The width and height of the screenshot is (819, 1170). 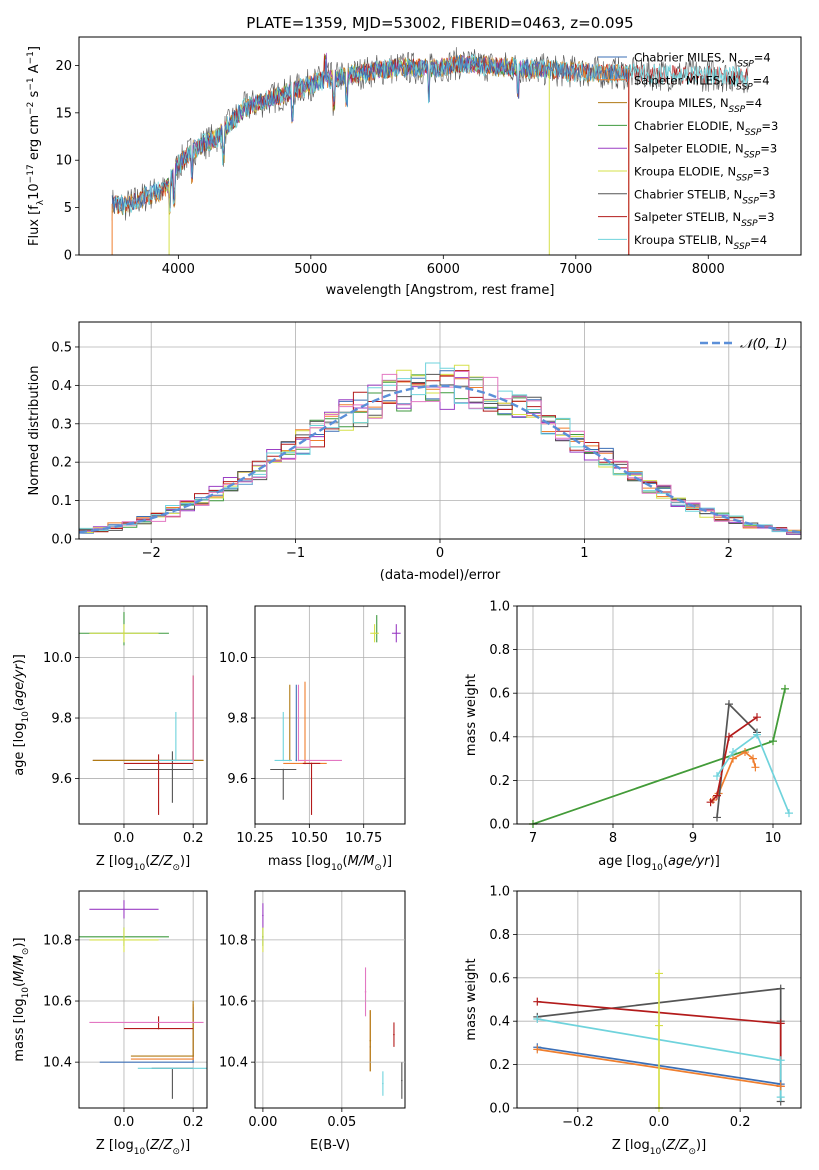 What do you see at coordinates (684, 240) in the screenshot?
I see `label-part: Kroupa STELIB, N` at bounding box center [684, 240].